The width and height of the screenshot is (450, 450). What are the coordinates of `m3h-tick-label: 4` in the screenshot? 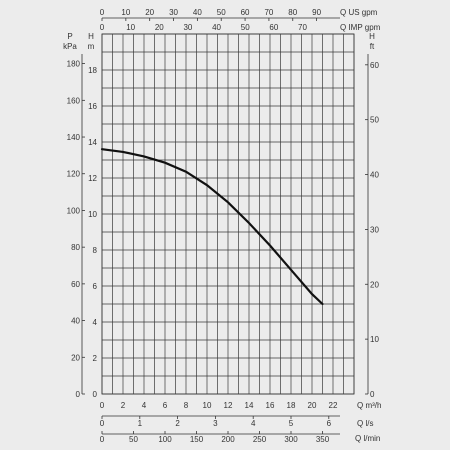 It's located at (144, 405).